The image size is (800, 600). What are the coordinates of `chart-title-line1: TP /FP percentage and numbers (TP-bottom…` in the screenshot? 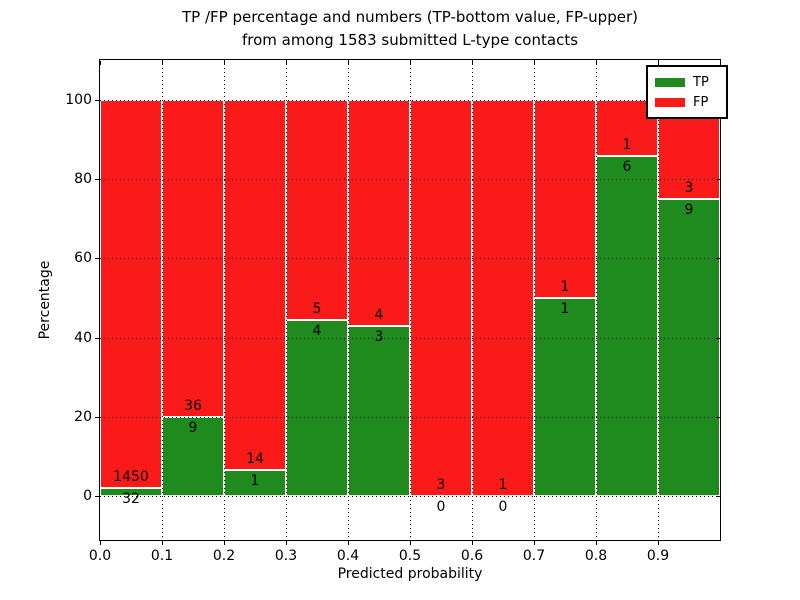 It's located at (410, 17).